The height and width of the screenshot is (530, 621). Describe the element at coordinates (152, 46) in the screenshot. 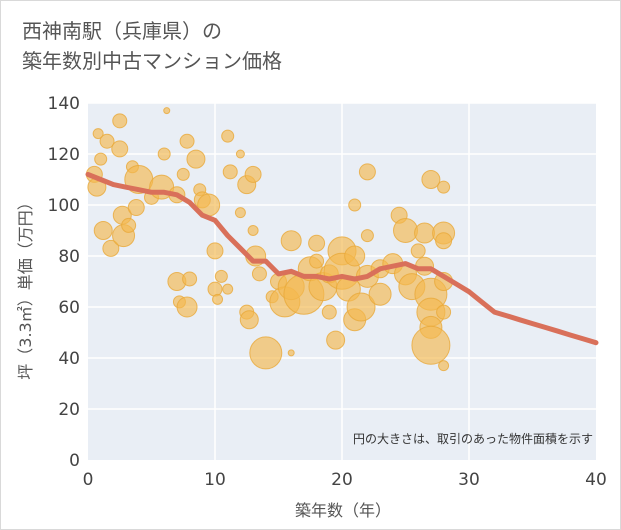

I see `chart-title: 西神南駅（兵庫県）の 築年数別中古マンション価格` at that location.